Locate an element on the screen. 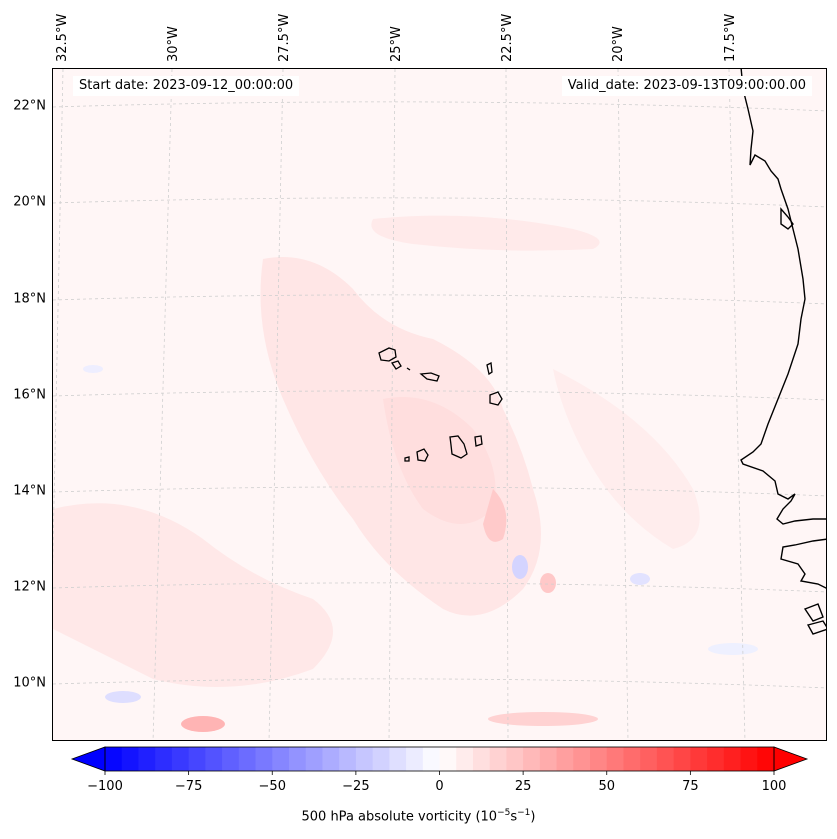  lon-label-32-5w: 32.5°W is located at coordinates (62, 38).